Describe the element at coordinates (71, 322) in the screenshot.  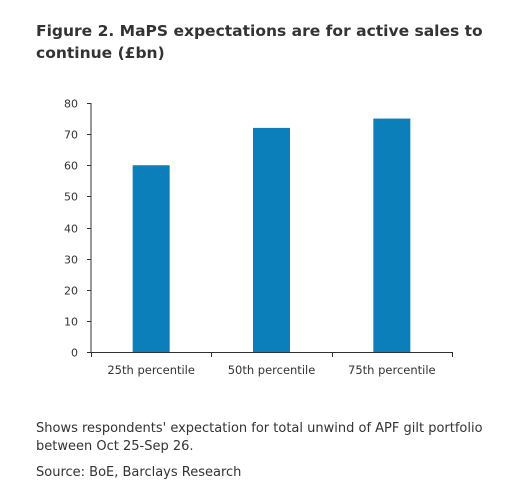
I see `y-tick-label: 10` at that location.